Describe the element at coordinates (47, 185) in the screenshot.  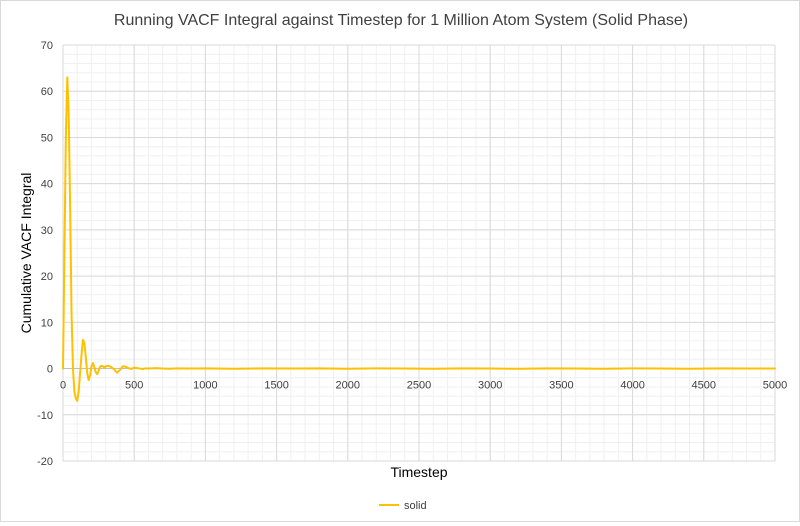
I see `y-tick-label: 40` at that location.